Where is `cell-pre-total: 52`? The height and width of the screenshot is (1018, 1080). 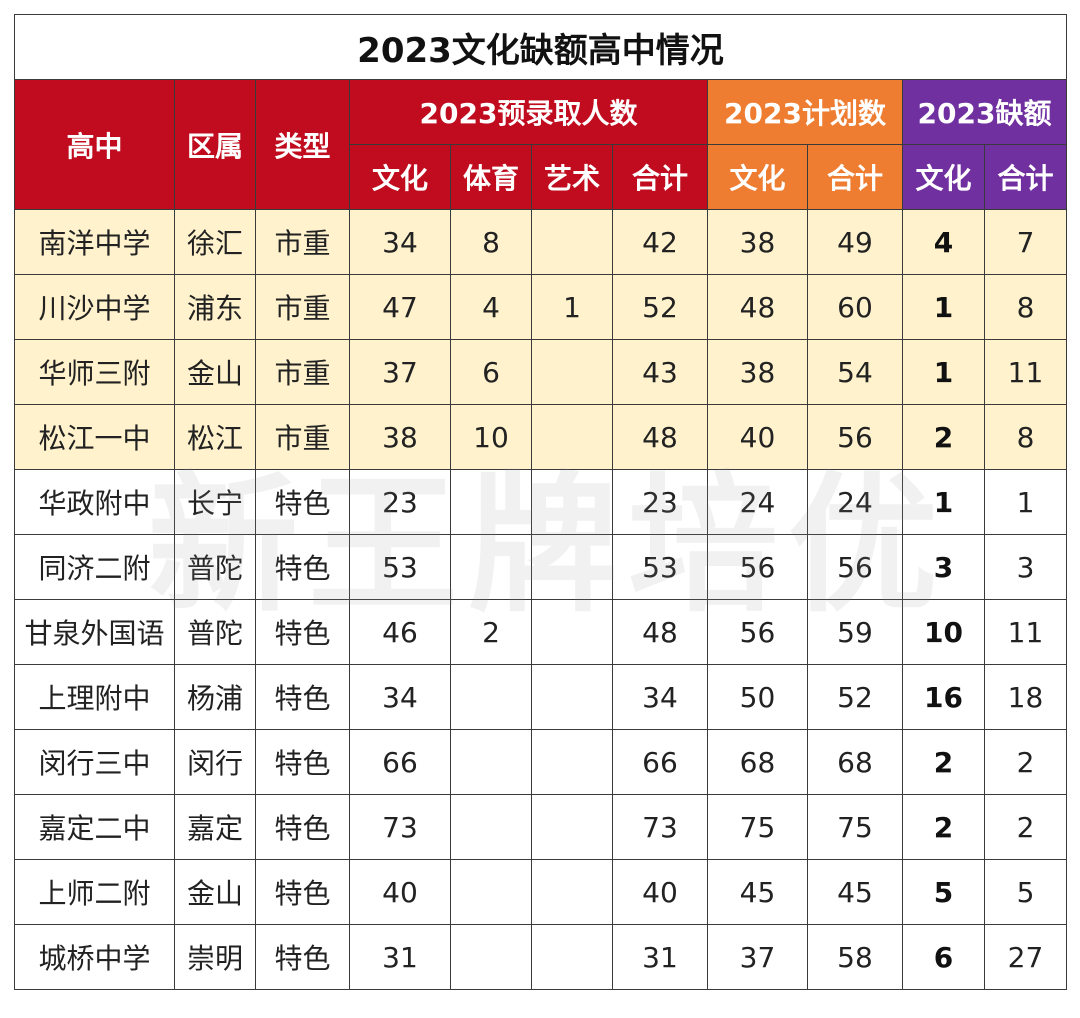
cell-pre-total: 52 is located at coordinates (660, 307).